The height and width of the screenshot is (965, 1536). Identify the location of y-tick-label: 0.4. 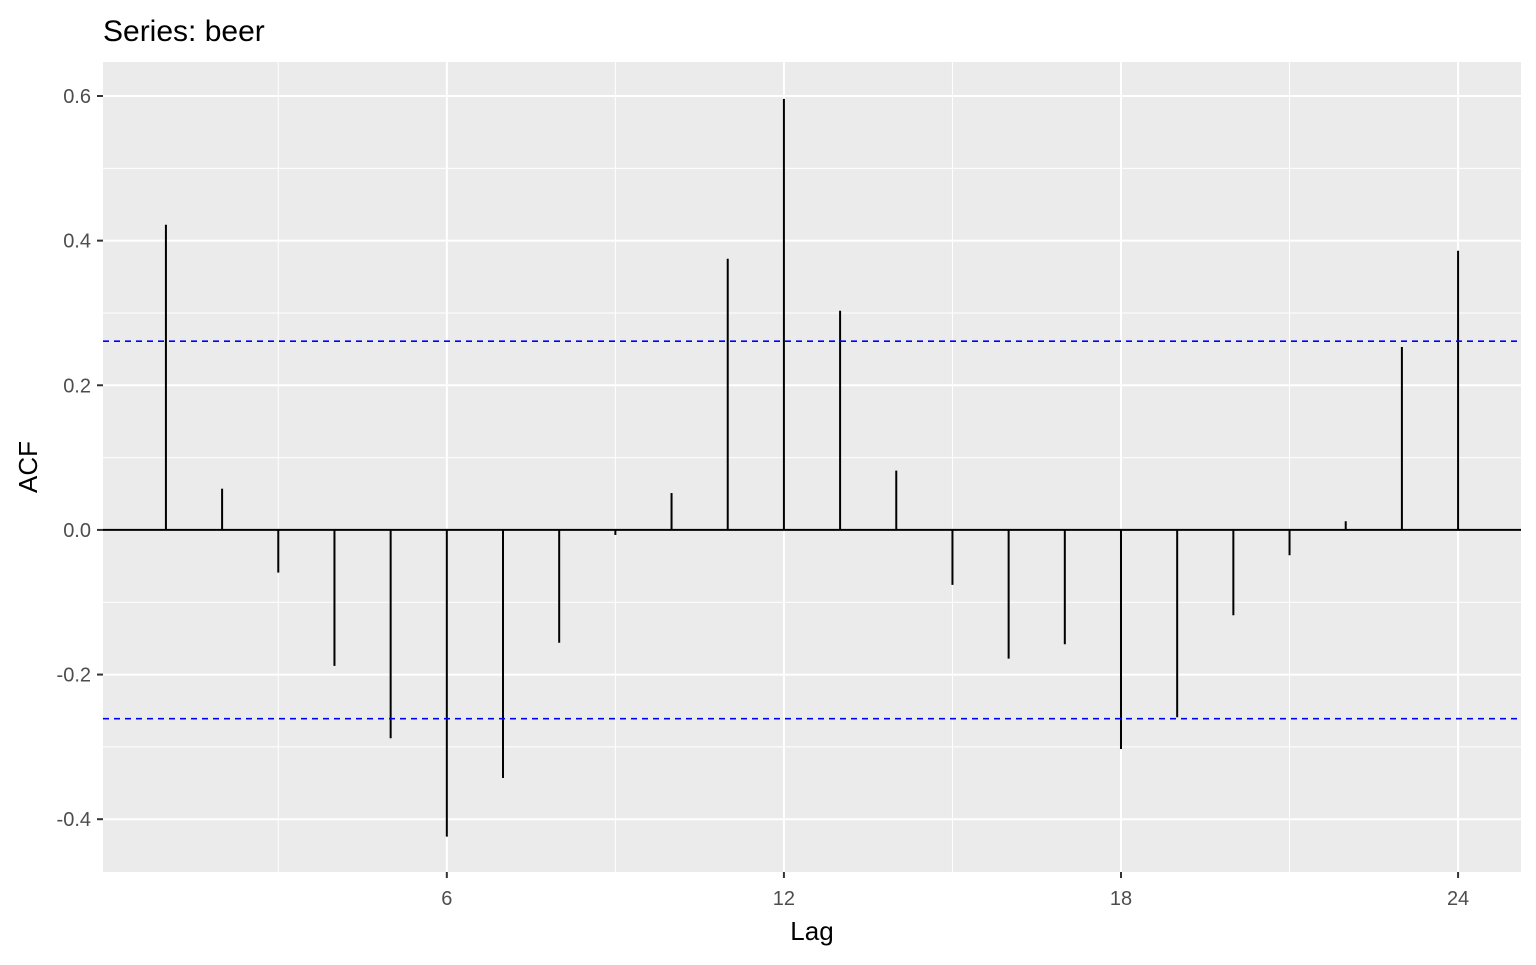
(77, 242).